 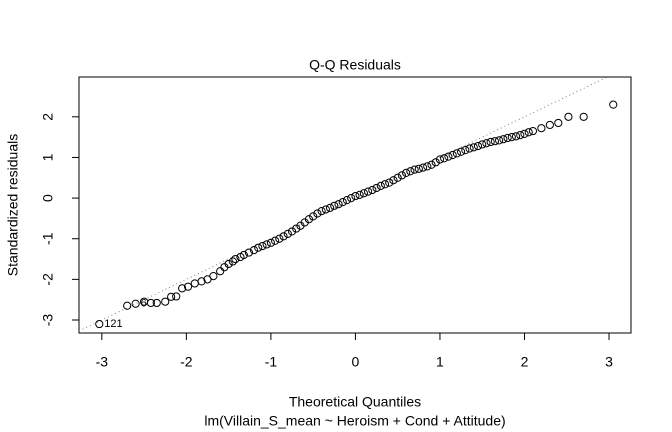 I want to click on x-axis-label: Theoretical Quantiles, so click(x=355, y=402).